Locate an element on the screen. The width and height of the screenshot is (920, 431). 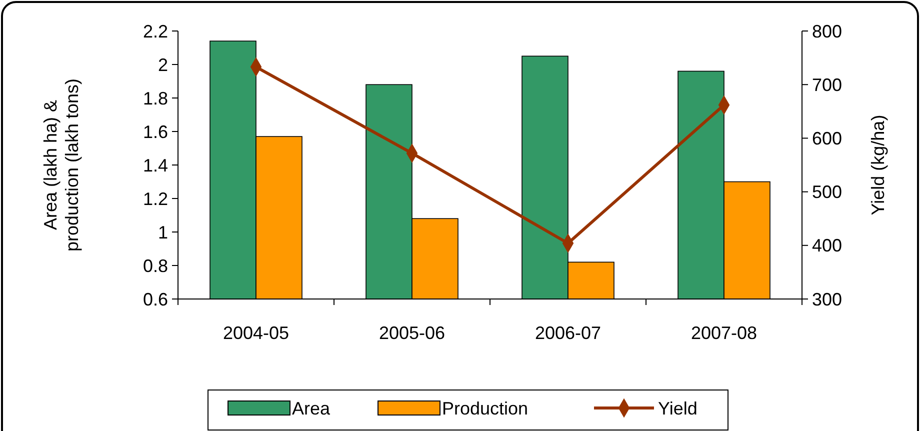
legend-label: Area is located at coordinates (312, 408).